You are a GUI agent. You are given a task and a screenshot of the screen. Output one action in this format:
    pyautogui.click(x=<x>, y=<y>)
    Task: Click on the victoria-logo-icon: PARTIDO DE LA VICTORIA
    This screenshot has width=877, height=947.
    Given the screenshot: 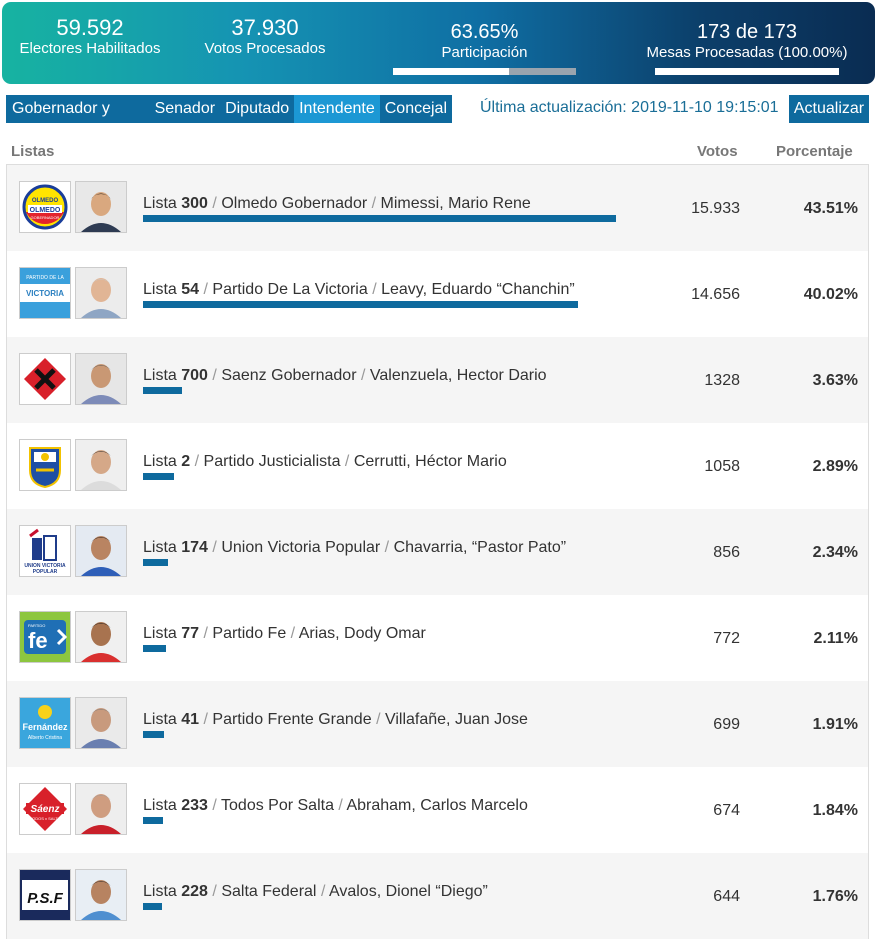 What is the action you would take?
    pyautogui.click(x=45, y=293)
    